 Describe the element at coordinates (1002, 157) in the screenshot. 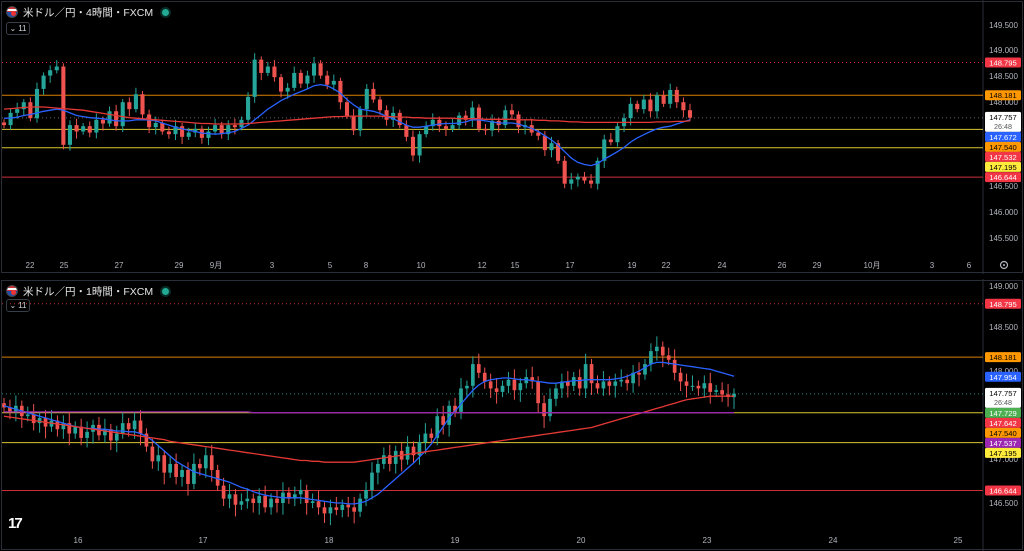

I see `price-label: 147.532` at that location.